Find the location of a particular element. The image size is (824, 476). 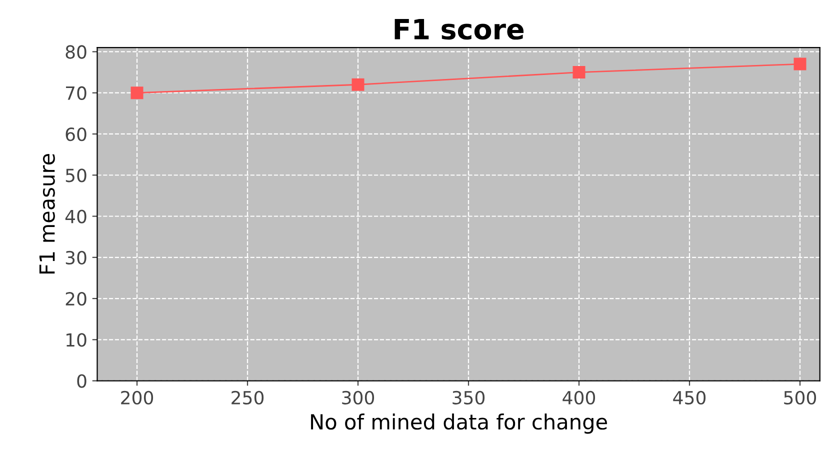

x-tick-label: 350 is located at coordinates (468, 397).